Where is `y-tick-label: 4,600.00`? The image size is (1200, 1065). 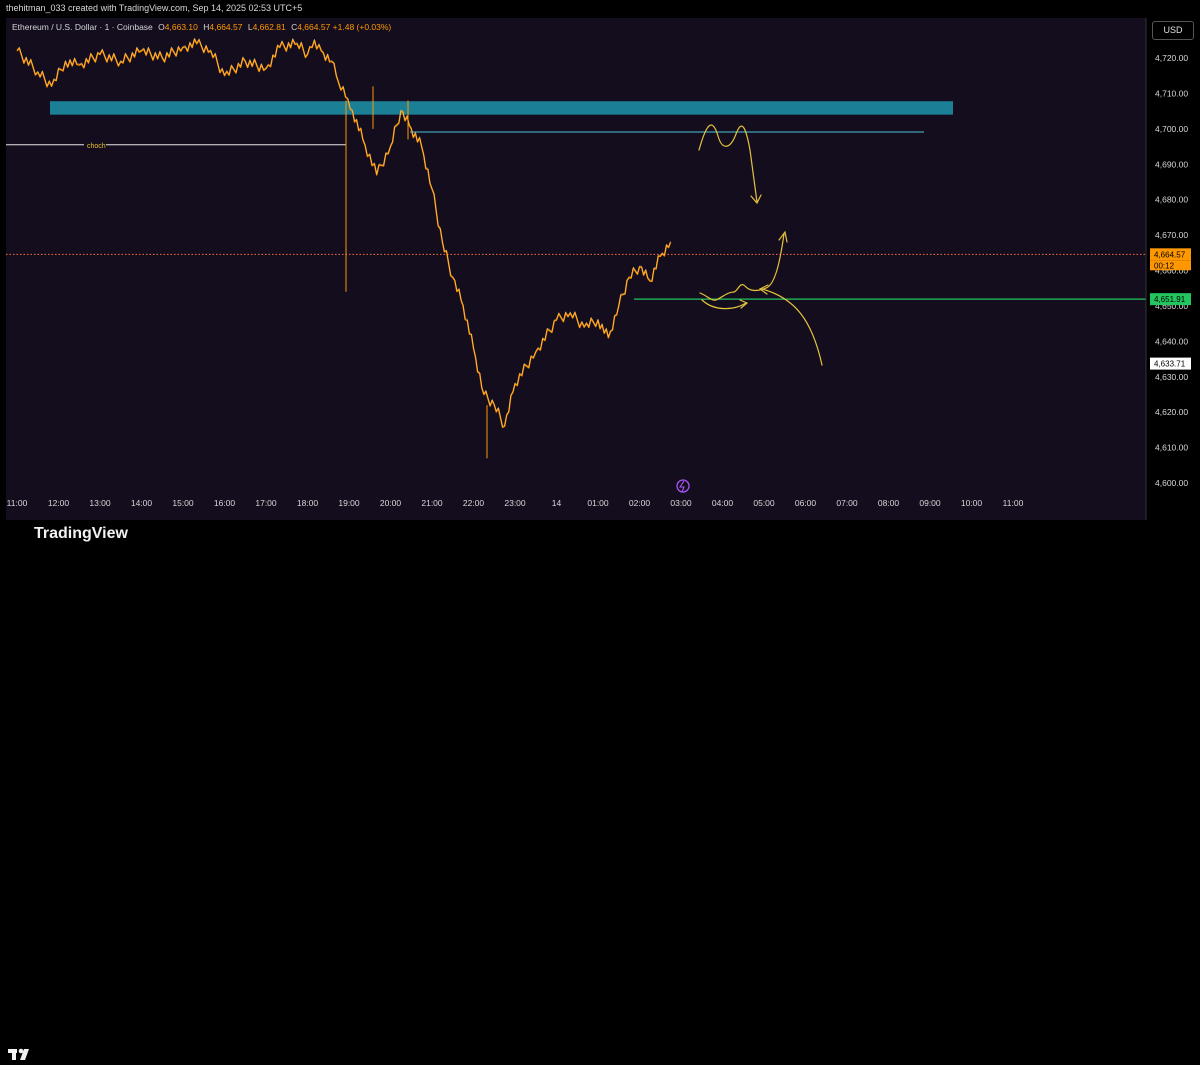
y-tick-label: 4,600.00 is located at coordinates (1171, 483).